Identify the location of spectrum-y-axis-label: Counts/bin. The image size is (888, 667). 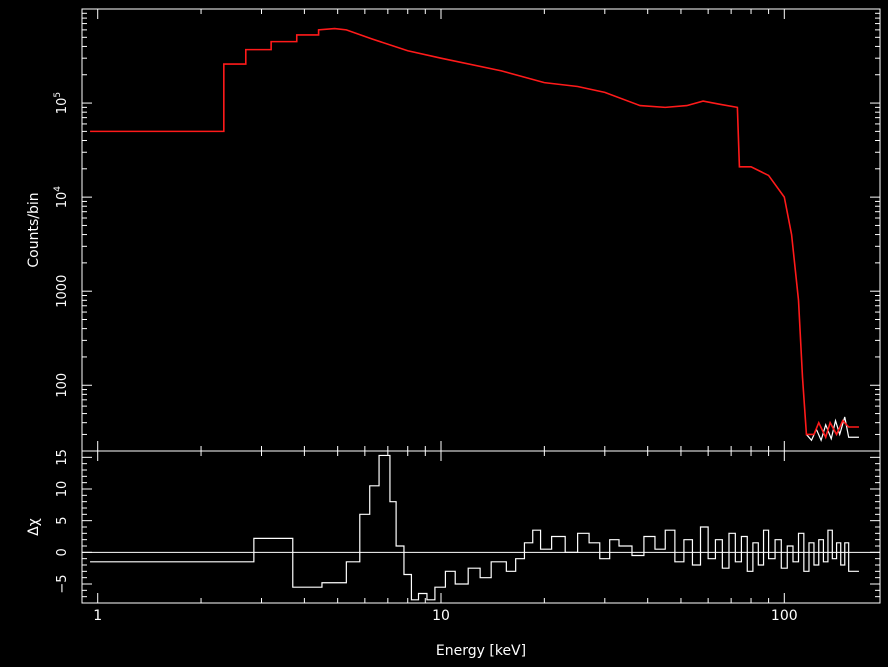
(34, 229).